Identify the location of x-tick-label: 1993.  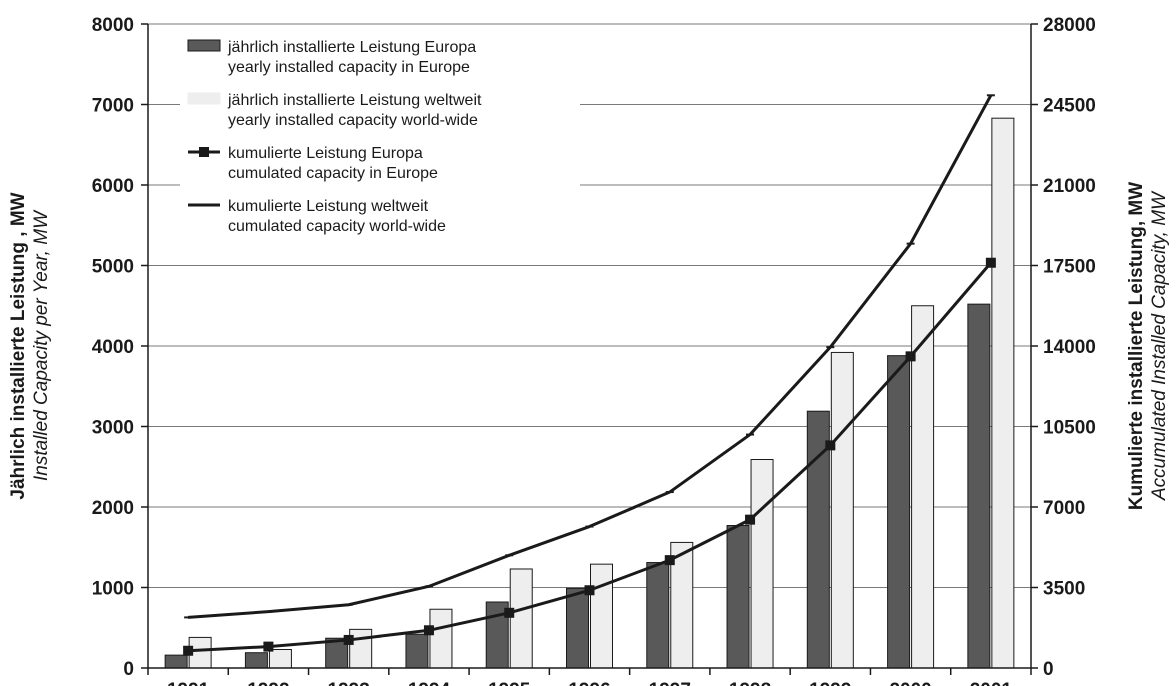
(349, 683).